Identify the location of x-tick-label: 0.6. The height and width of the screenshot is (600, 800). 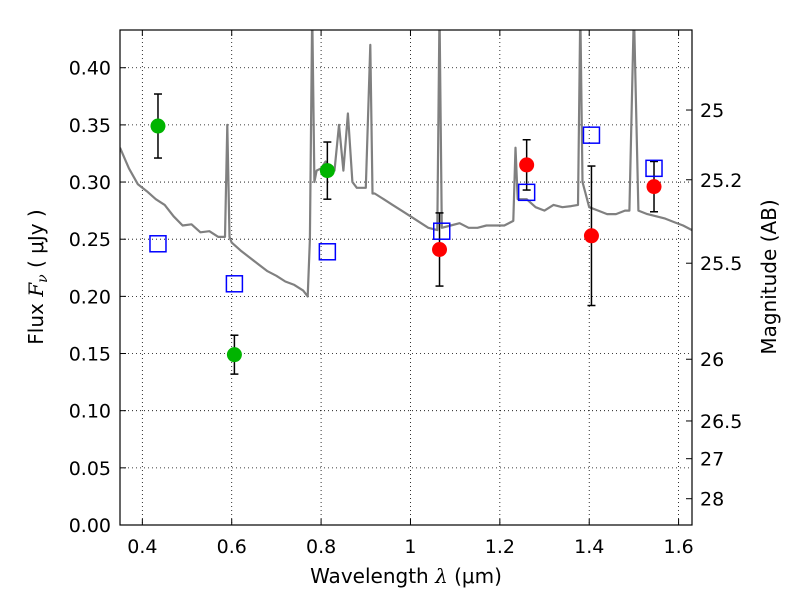
(232, 547).